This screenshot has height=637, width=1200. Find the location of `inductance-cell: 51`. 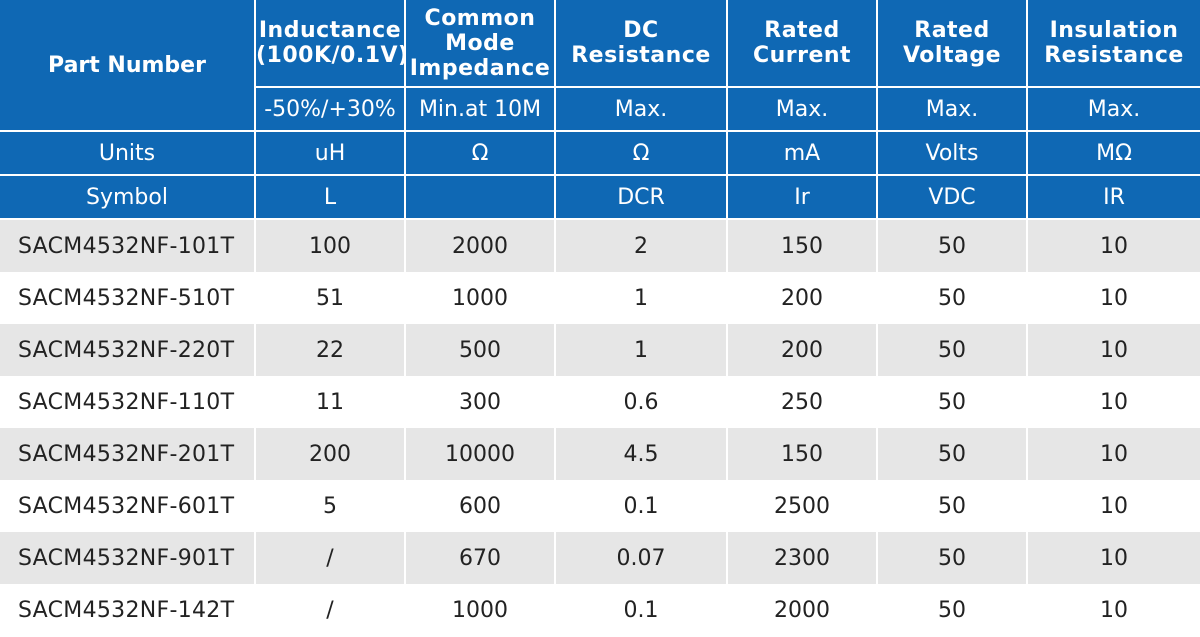

inductance-cell: 51 is located at coordinates (330, 298).